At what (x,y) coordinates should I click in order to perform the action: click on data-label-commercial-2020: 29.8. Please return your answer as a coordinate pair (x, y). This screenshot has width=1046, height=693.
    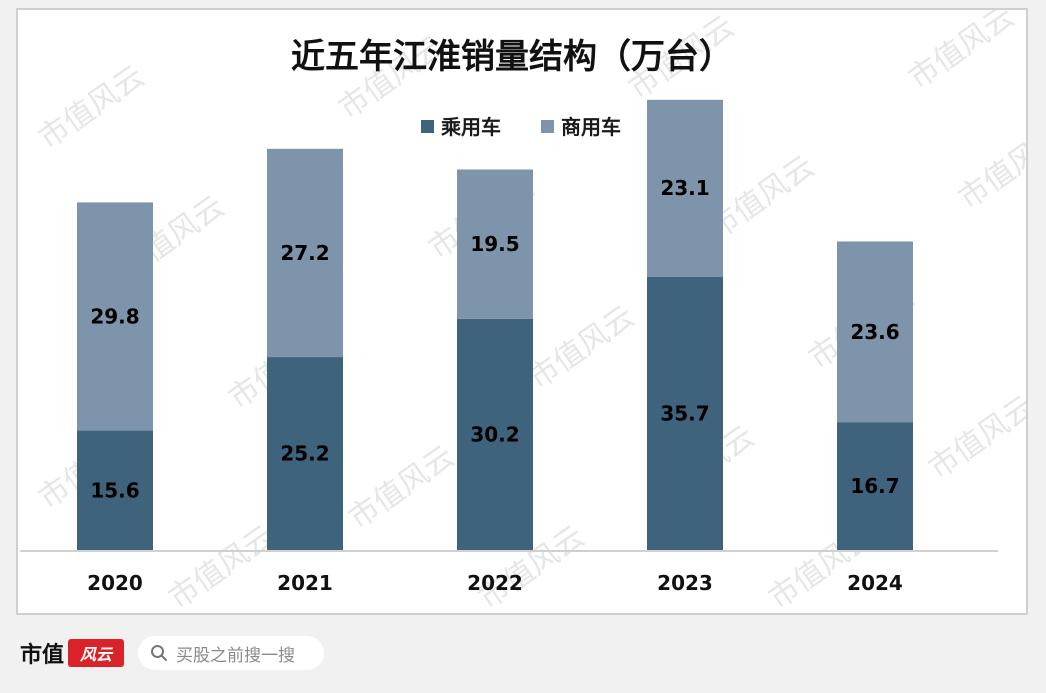
    Looking at the image, I should click on (114, 316).